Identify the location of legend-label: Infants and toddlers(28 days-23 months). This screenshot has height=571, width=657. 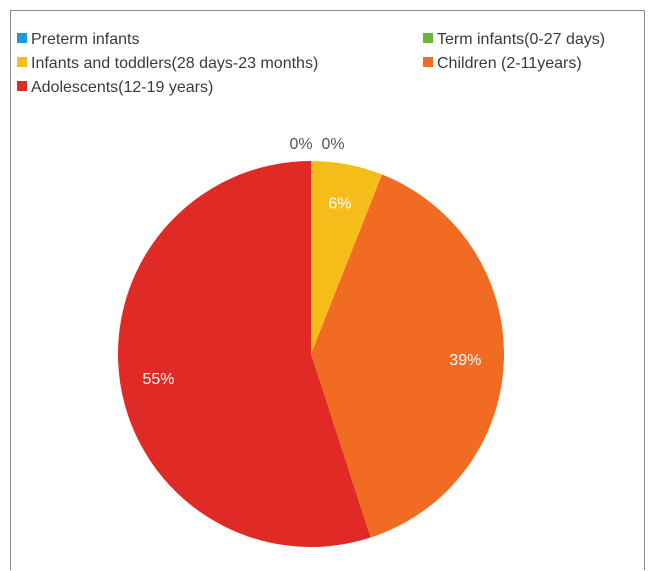
(175, 63).